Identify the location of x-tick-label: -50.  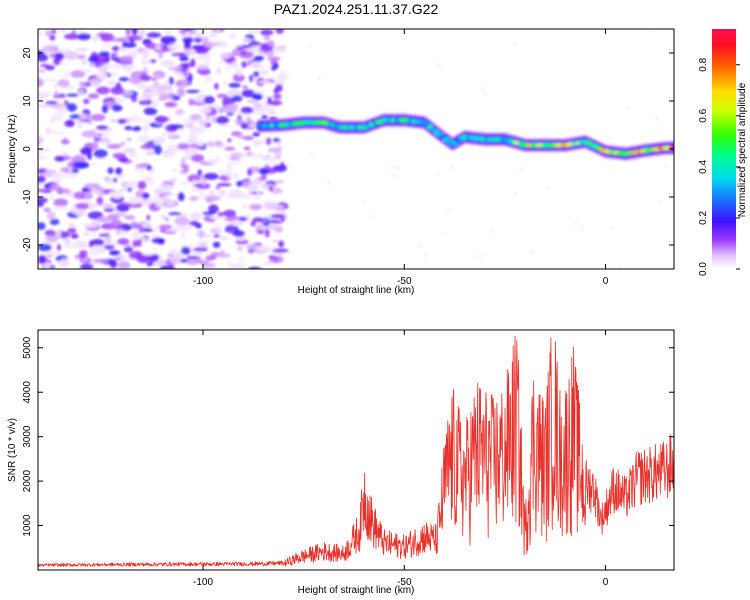
(404, 281).